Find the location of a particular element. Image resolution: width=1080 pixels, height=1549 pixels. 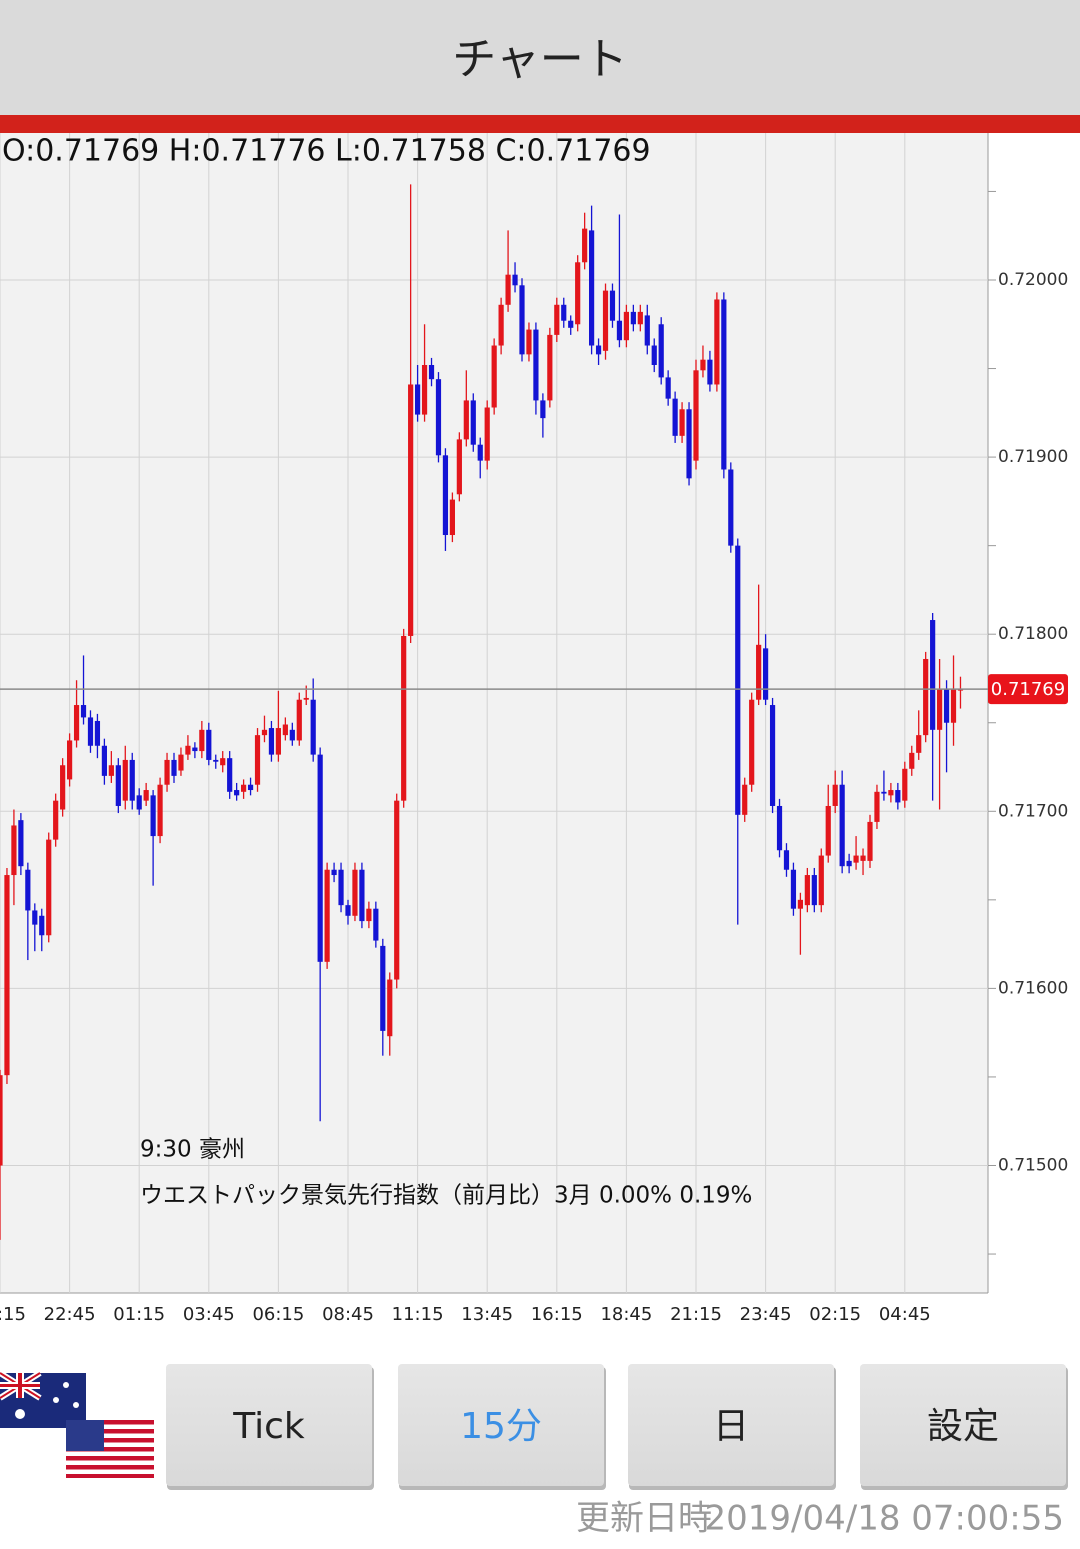

x-tick-label: 03:45 is located at coordinates (209, 1314).